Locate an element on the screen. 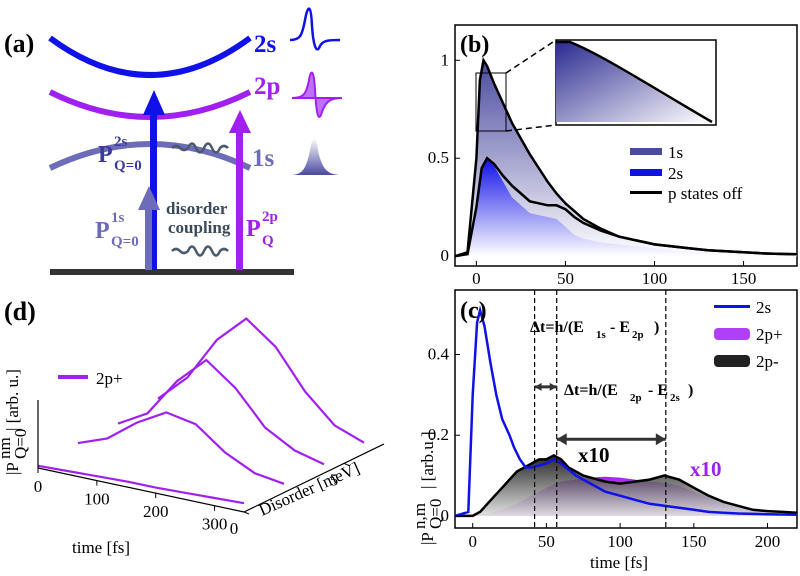  panel-label-a: (a) is located at coordinates (19, 43).